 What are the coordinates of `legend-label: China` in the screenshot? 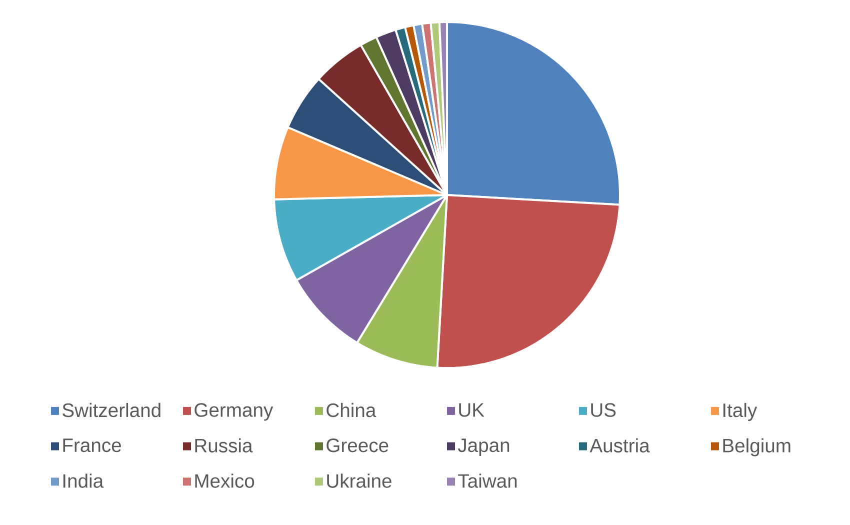 It's located at (351, 410).